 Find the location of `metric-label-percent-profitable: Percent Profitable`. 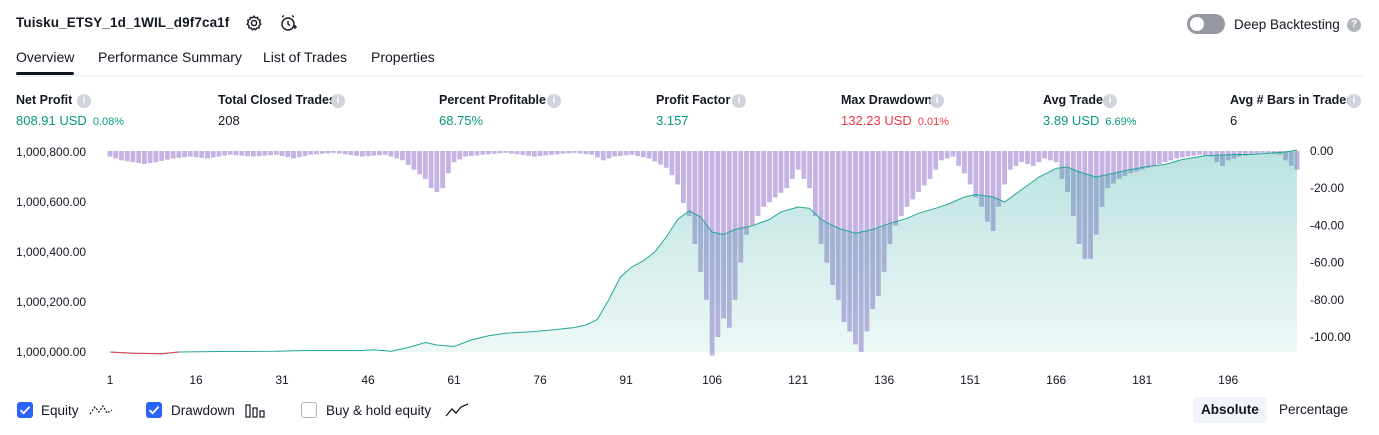

metric-label-percent-profitable: Percent Profitable is located at coordinates (492, 100).